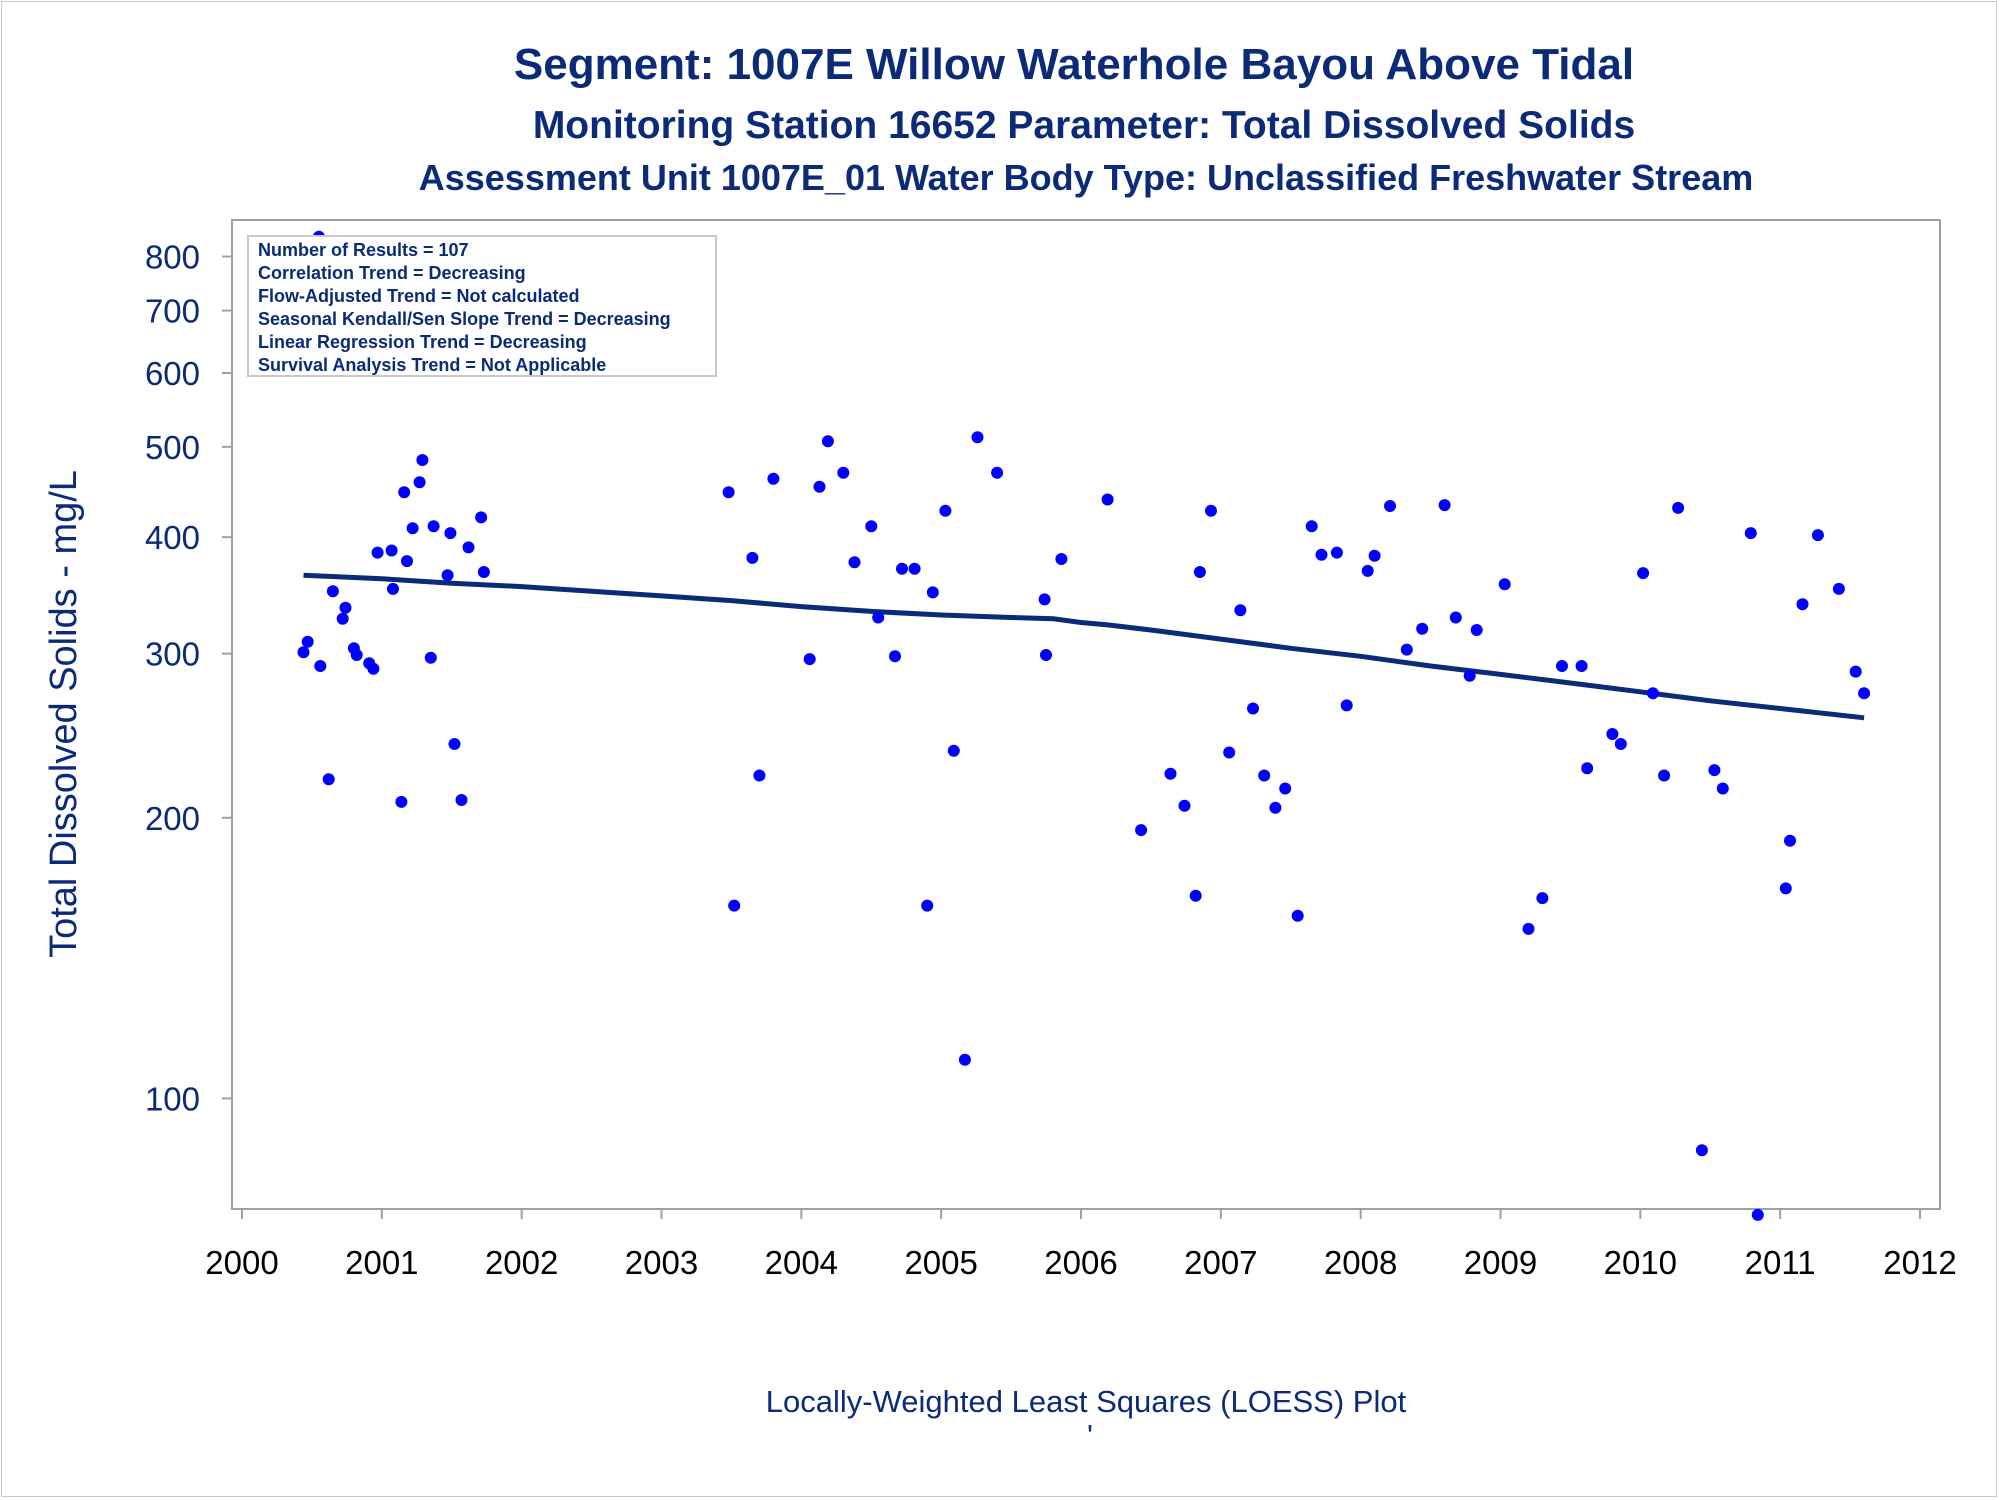 The width and height of the screenshot is (2000, 1500). What do you see at coordinates (1090, 1435) in the screenshot?
I see `footnote-mark: '` at bounding box center [1090, 1435].